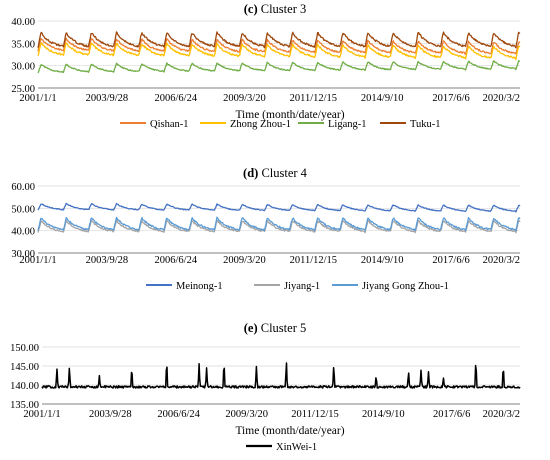  What do you see at coordinates (251, 328) in the screenshot?
I see `panel-e-letter: (e)` at bounding box center [251, 328].